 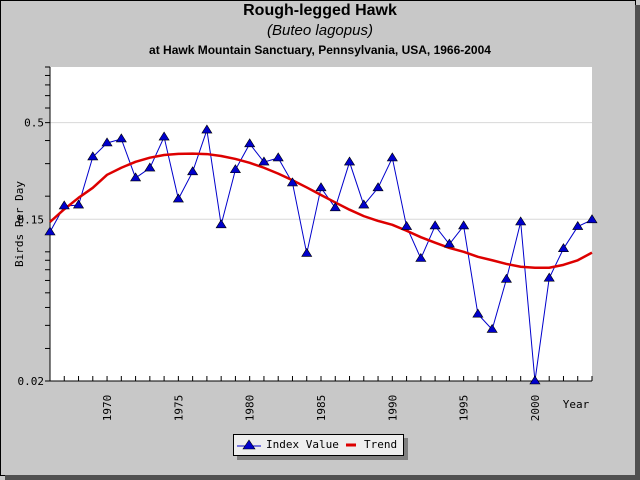 I want to click on chart-subtitle: (Buteo lagopus), so click(x=320, y=30).